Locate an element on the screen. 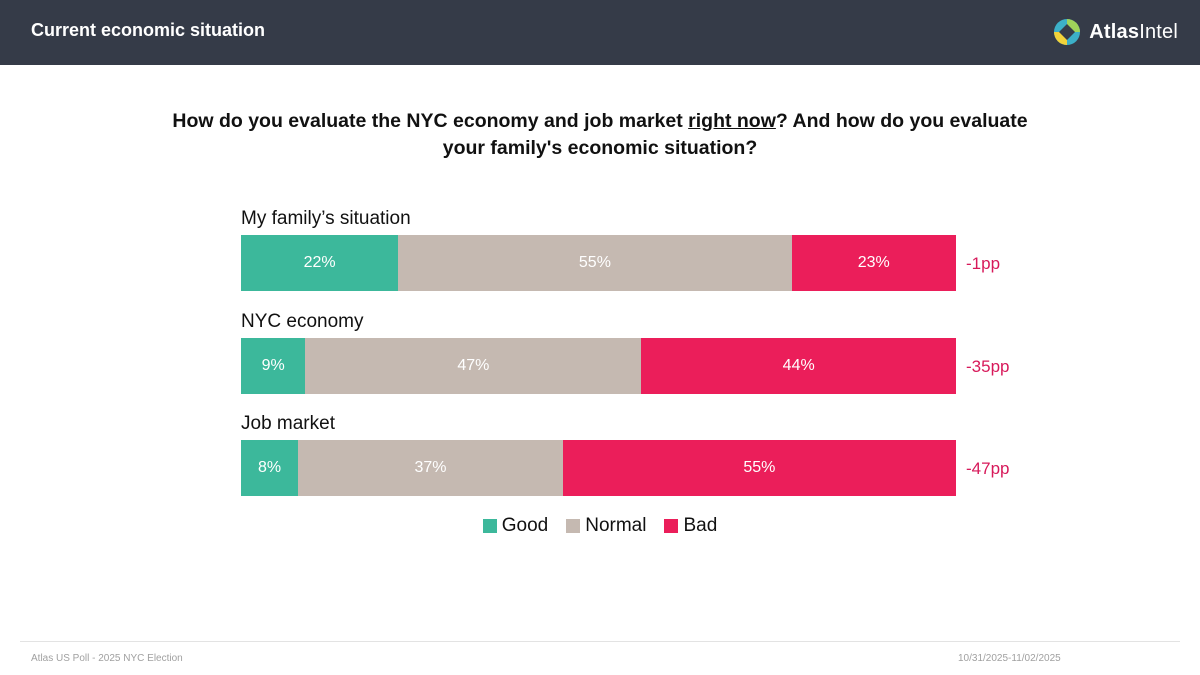 This screenshot has width=1200, height=675. bar-nyc-economy-bad: 44% is located at coordinates (798, 366).